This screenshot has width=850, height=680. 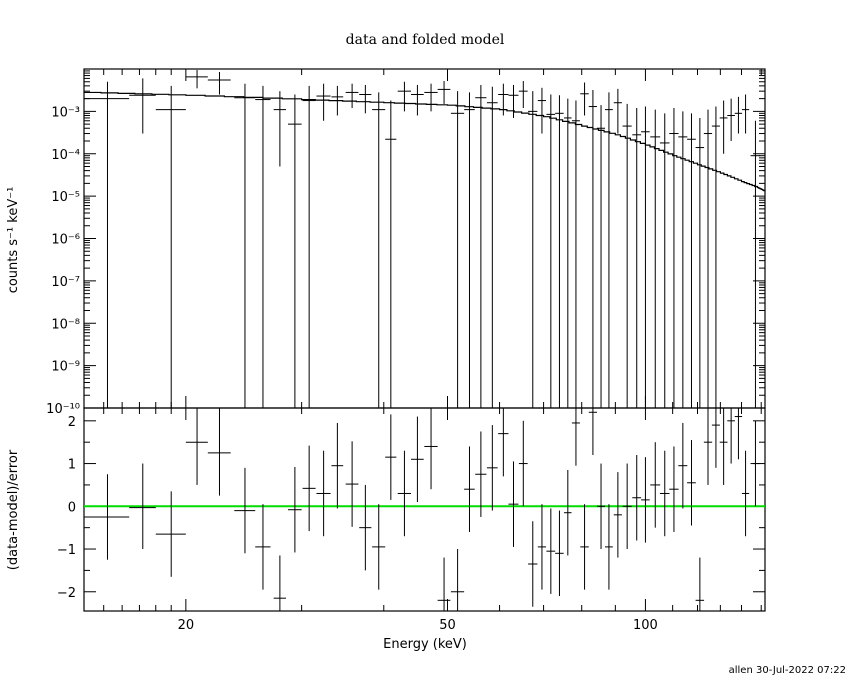 What do you see at coordinates (425, 40) in the screenshot?
I see `chart-title: data and folded model` at bounding box center [425, 40].